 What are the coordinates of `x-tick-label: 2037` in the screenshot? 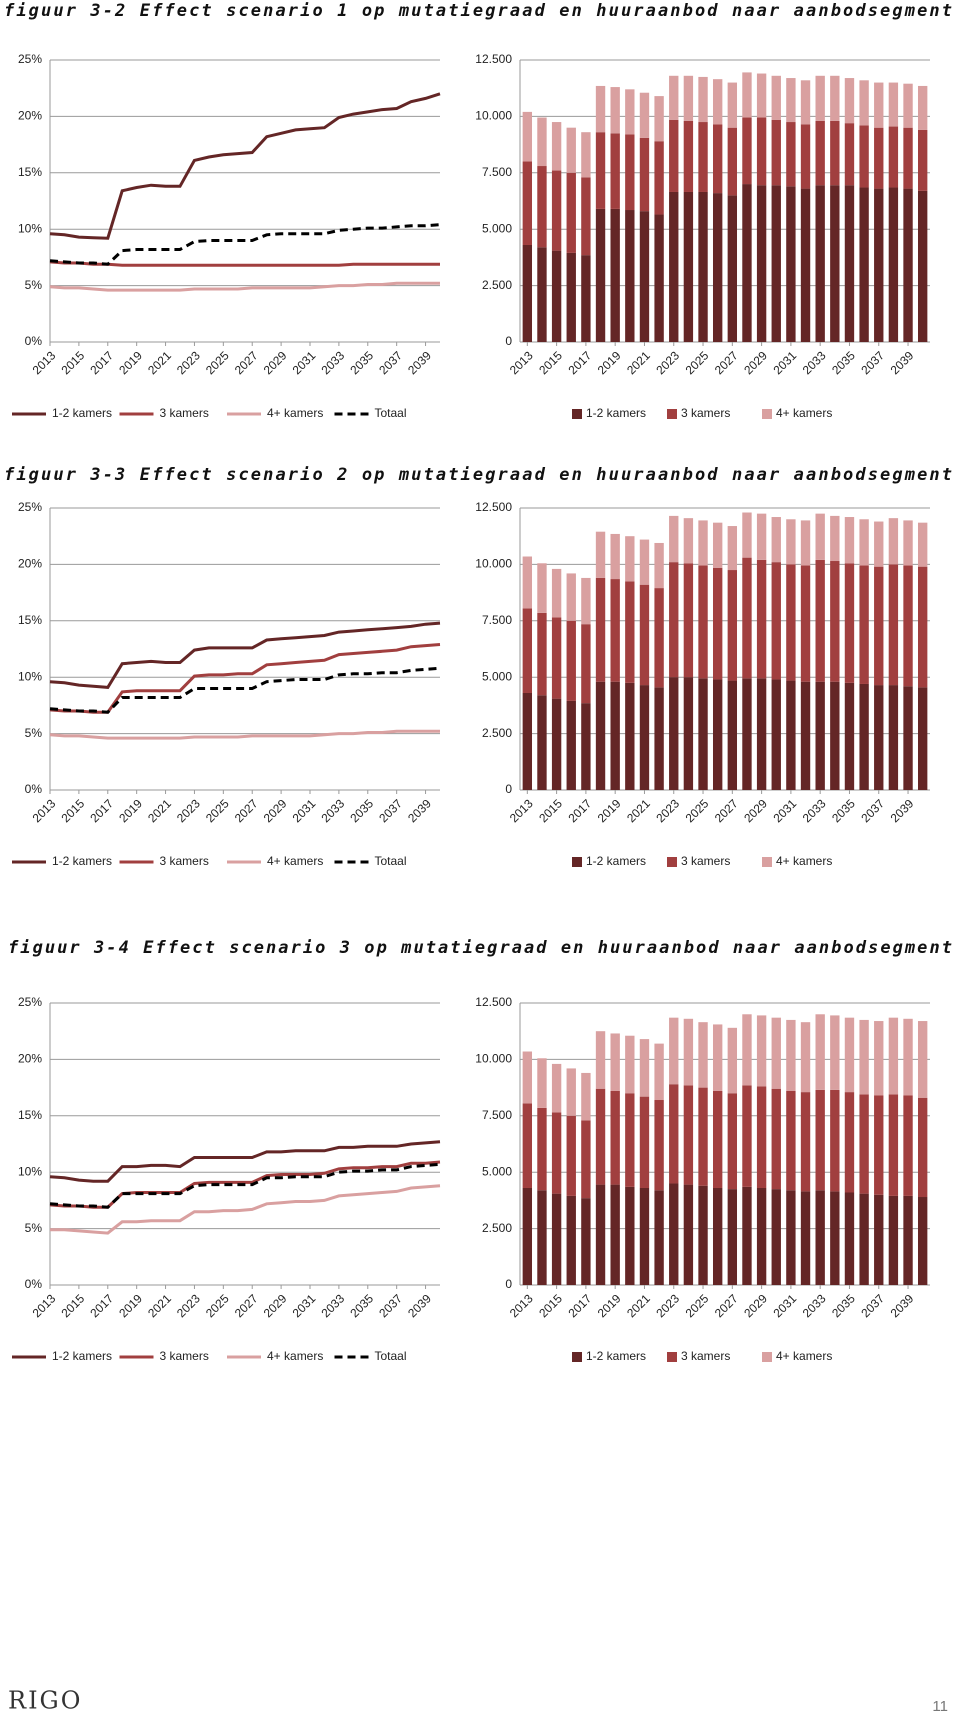 It's located at (390, 810).